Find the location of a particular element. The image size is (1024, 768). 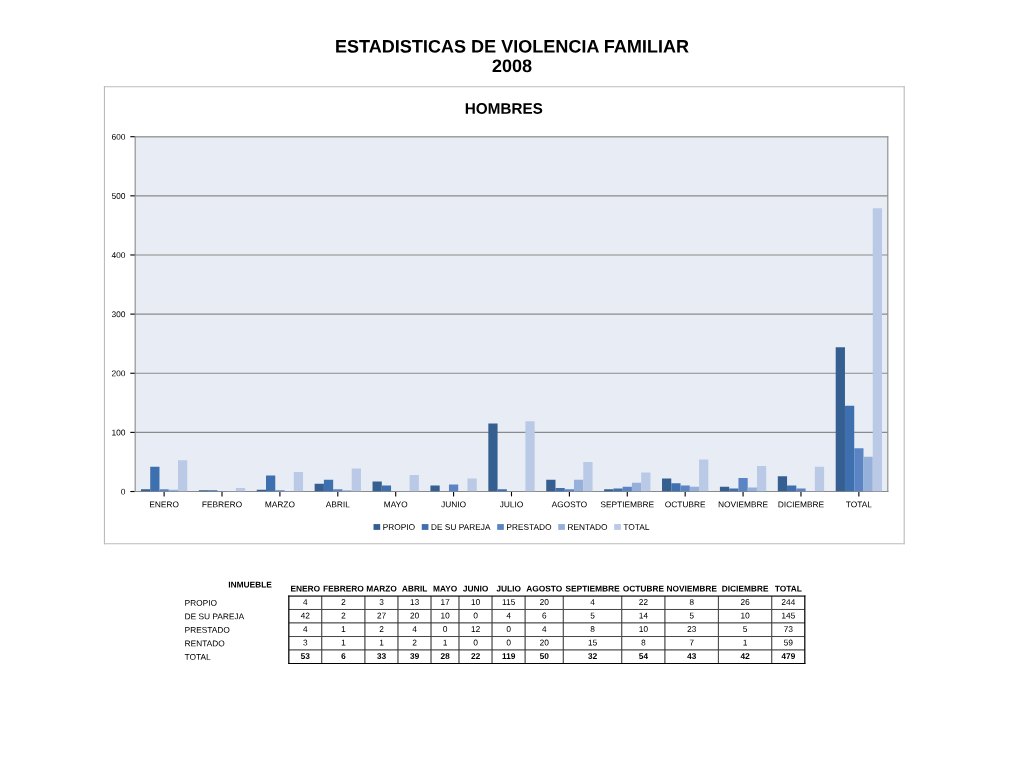

x-tick-label: ABRIL is located at coordinates (415, 588).